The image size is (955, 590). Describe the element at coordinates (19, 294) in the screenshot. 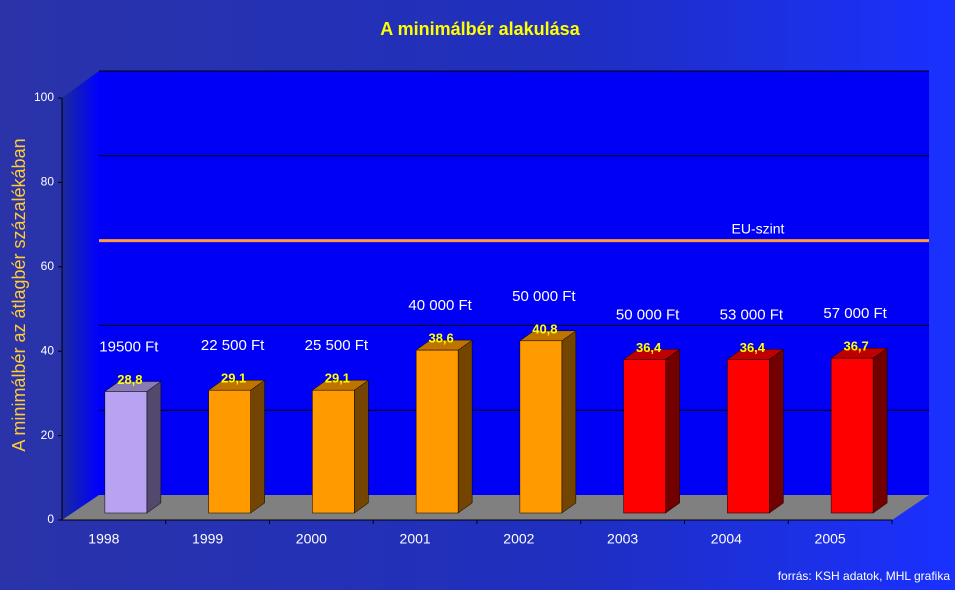

I see `y-axis-title: A minimálbér az átlagbér százalékában` at that location.